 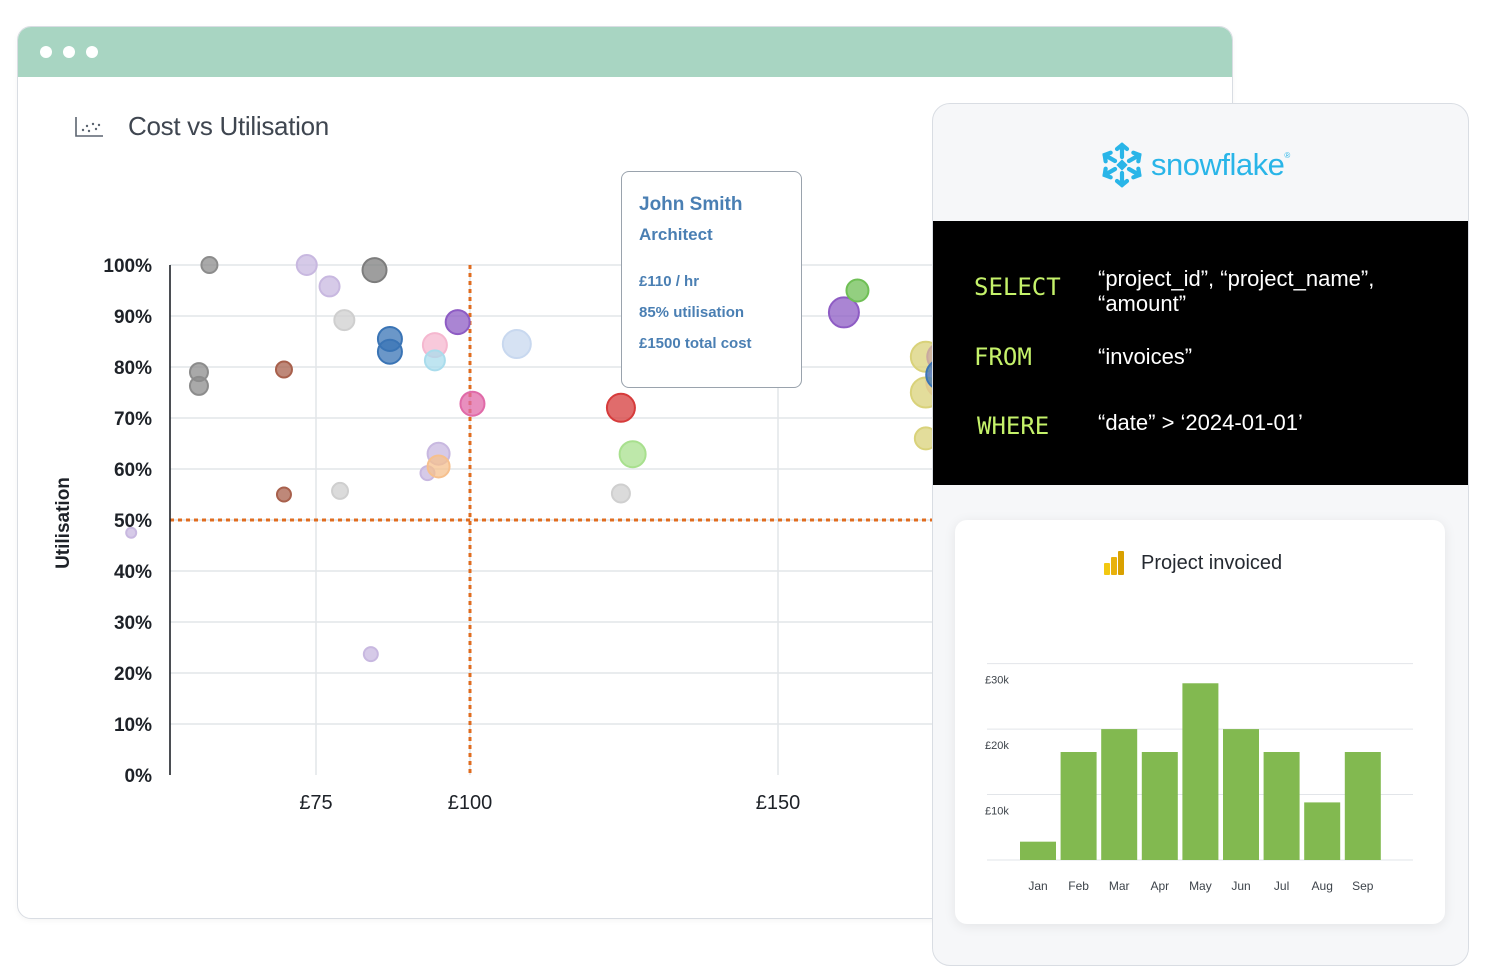 I want to click on tooltip-name: John Smith, so click(x=691, y=204).